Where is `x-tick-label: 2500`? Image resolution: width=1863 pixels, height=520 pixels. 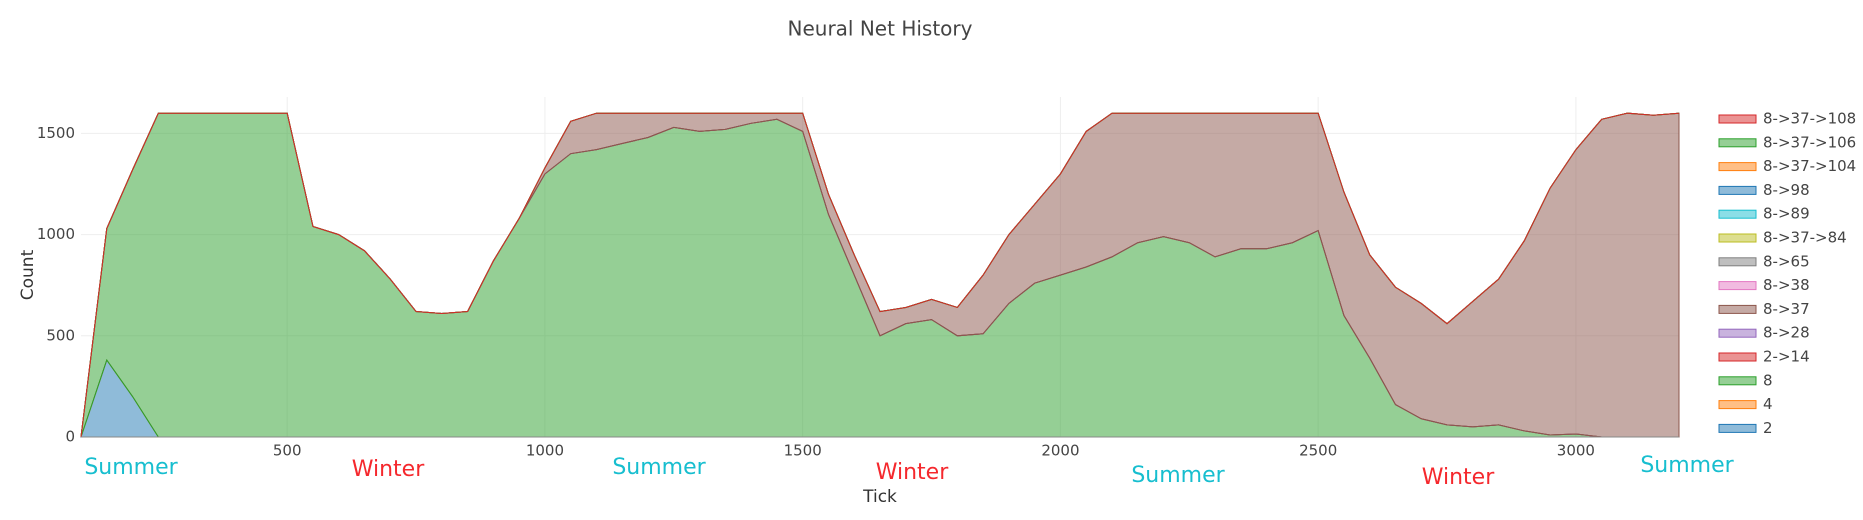 x-tick-label: 2500 is located at coordinates (1318, 451).